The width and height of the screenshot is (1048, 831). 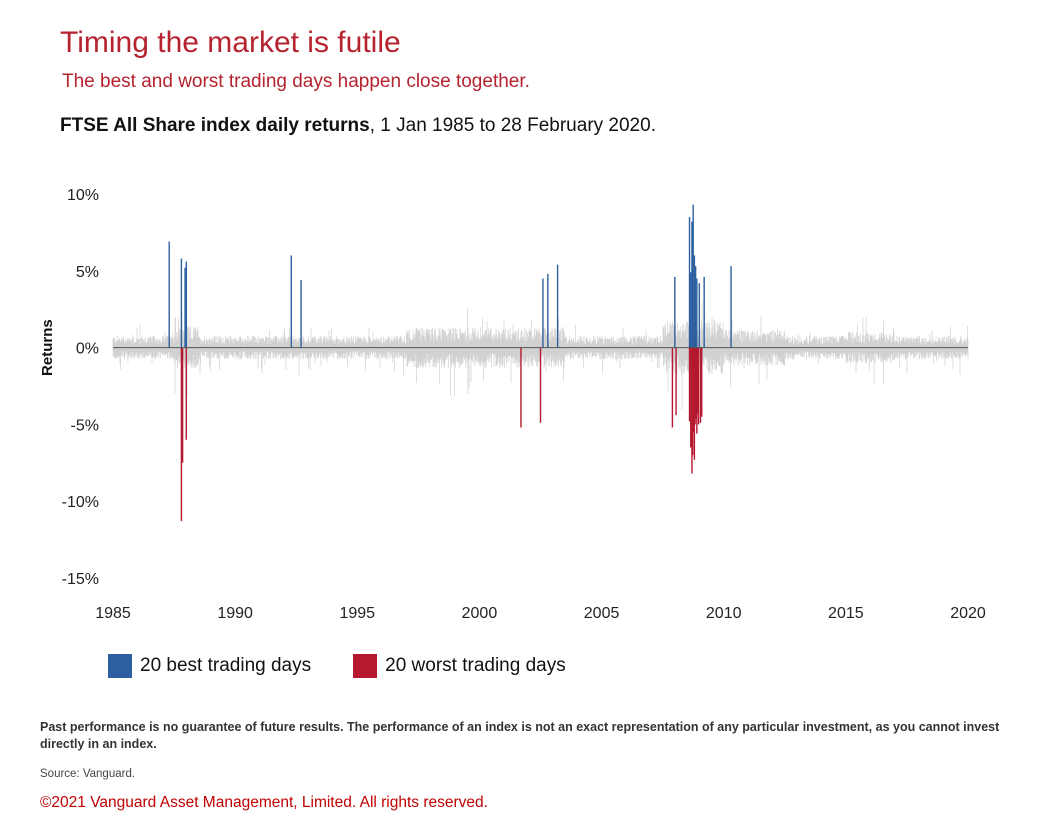 I want to click on legend-label-worst: 20 worst trading days, so click(x=475, y=665).